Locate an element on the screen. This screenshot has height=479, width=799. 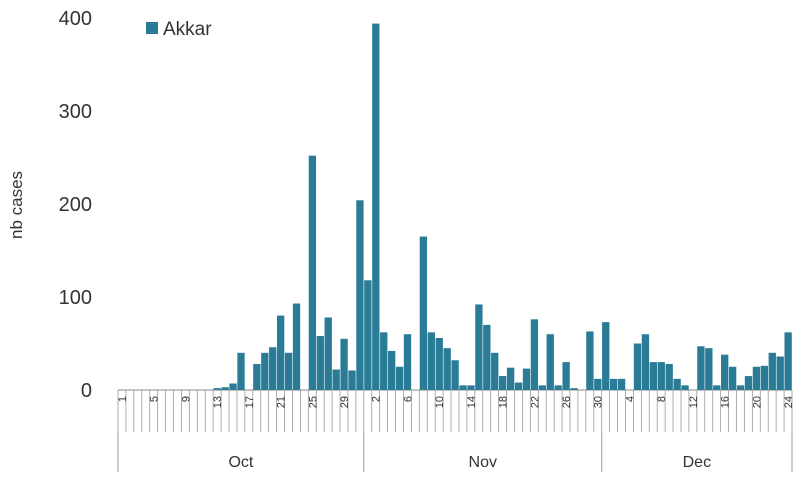
x-tick-label: 6 is located at coordinates (408, 399).